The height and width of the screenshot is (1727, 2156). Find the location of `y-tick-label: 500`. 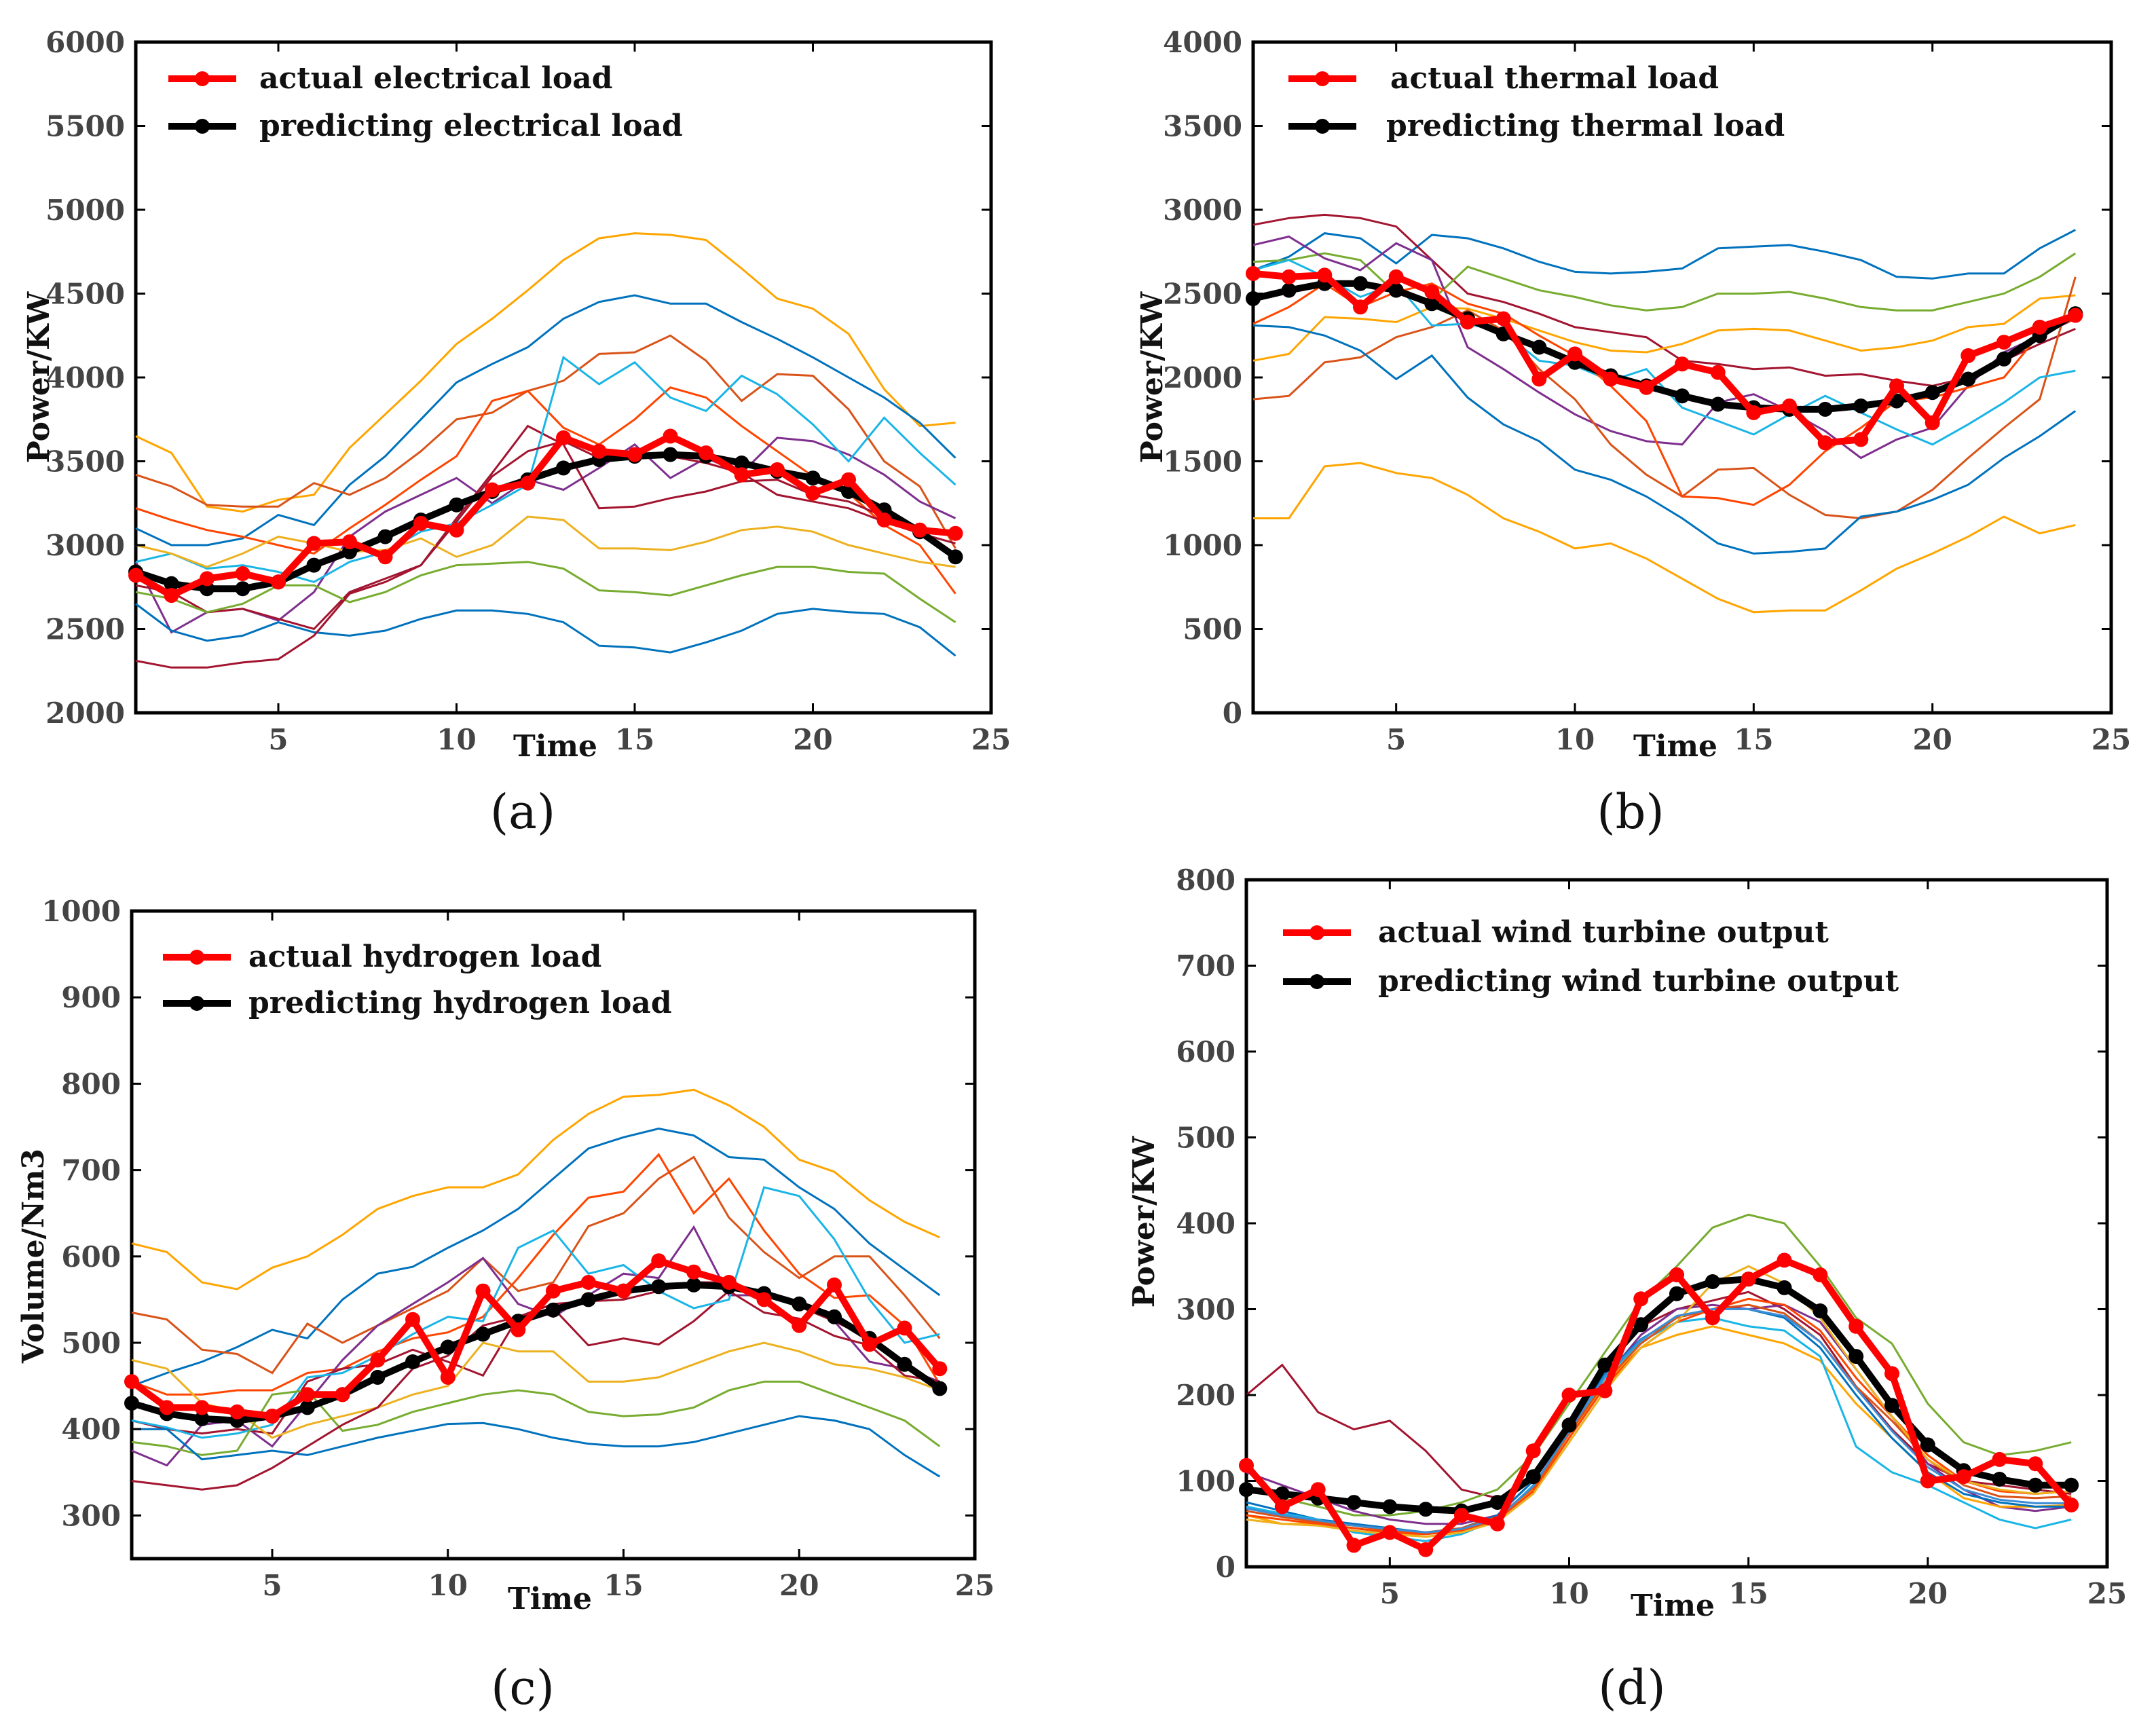

y-tick-label: 500 is located at coordinates (91, 1343).